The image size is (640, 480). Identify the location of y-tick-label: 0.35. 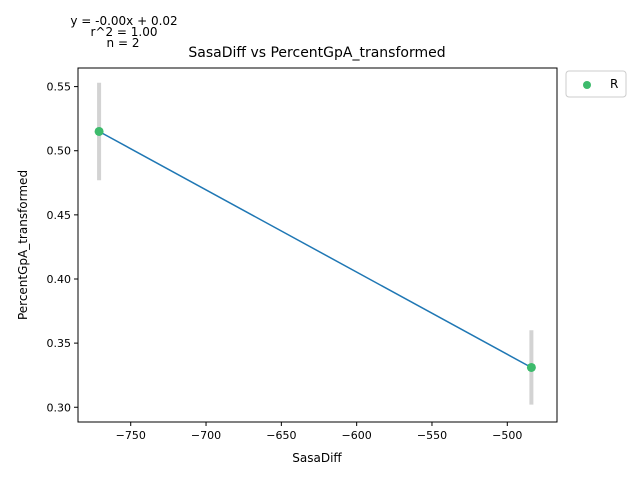
(59, 343).